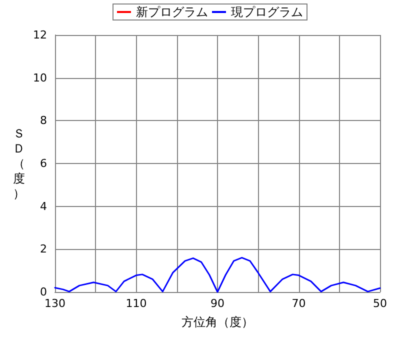 This screenshot has height=348, width=420. What do you see at coordinates (172, 12) in the screenshot?
I see `legend-label: 新プログラム` at bounding box center [172, 12].